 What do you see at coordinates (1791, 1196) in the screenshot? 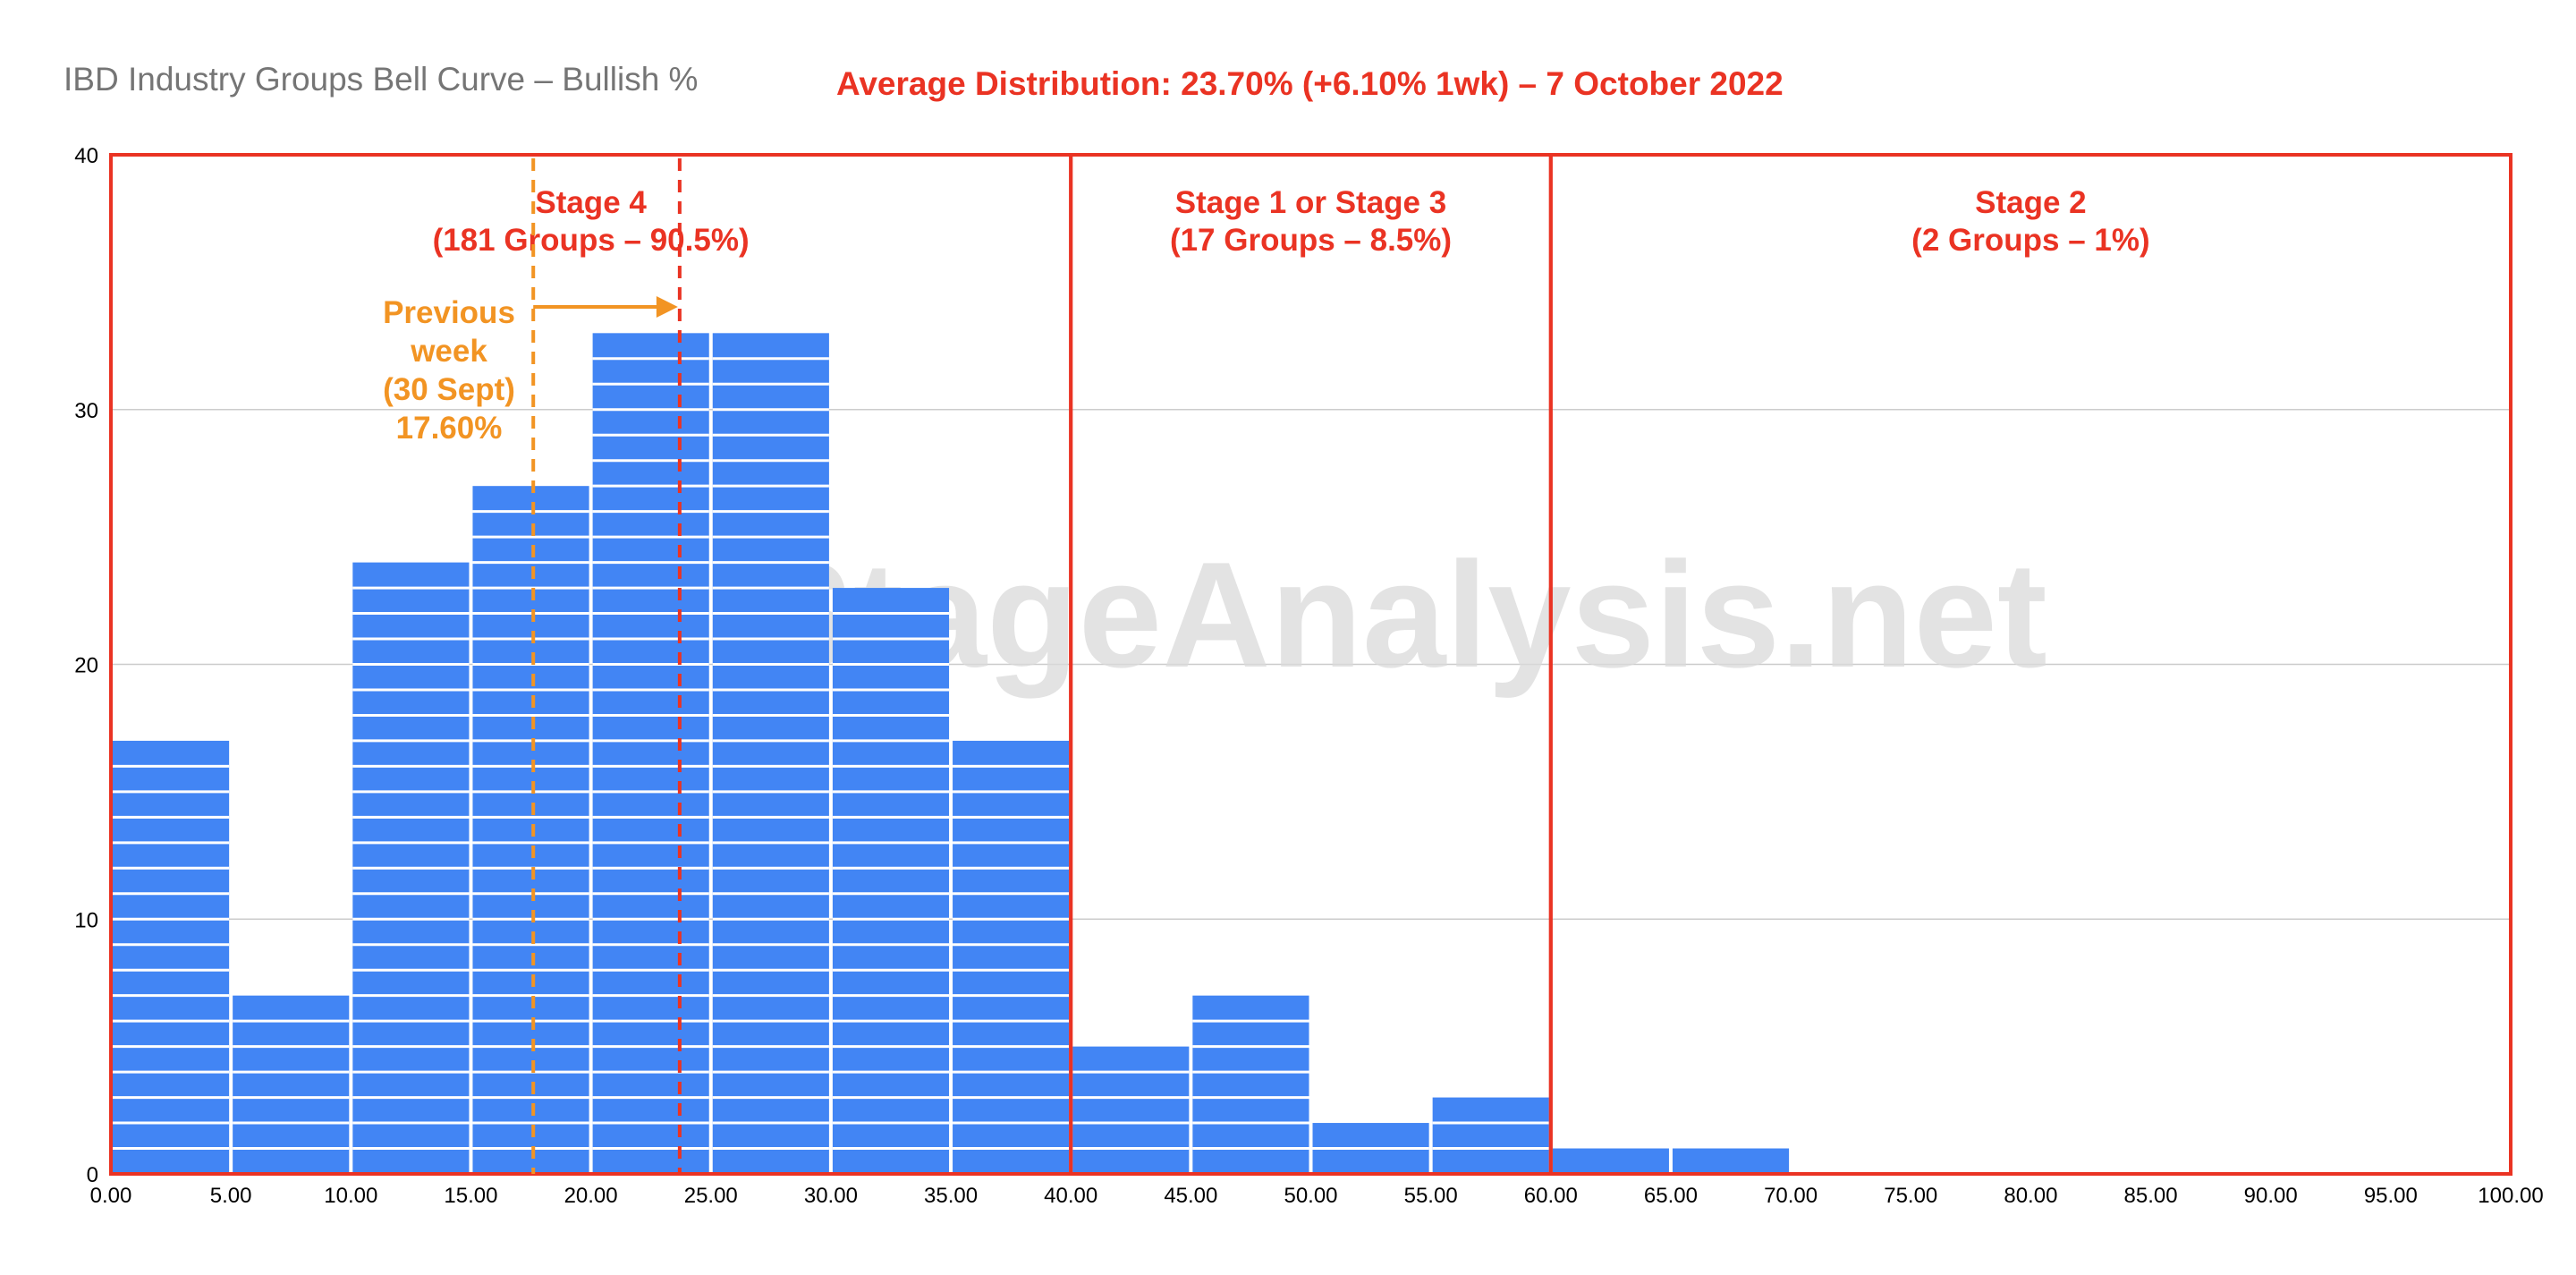
I see `x-tick-label: 70.00` at bounding box center [1791, 1196].